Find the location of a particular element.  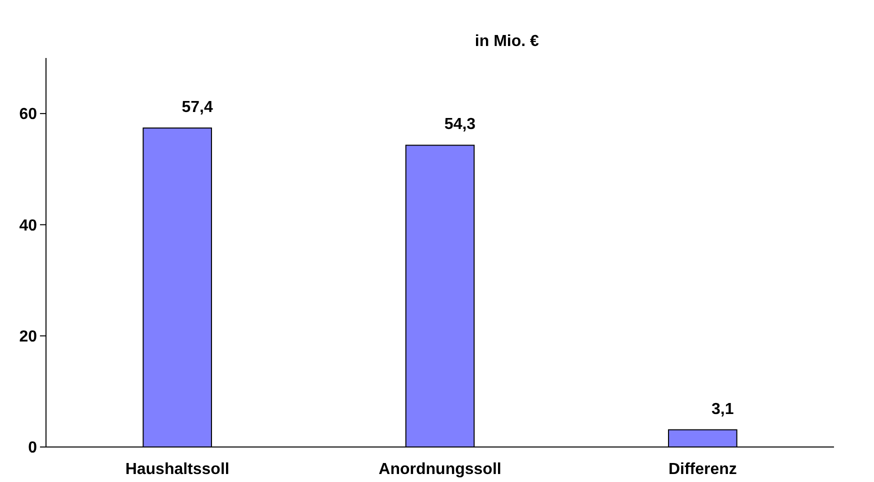

y-tick-label: 40 is located at coordinates (28, 225).